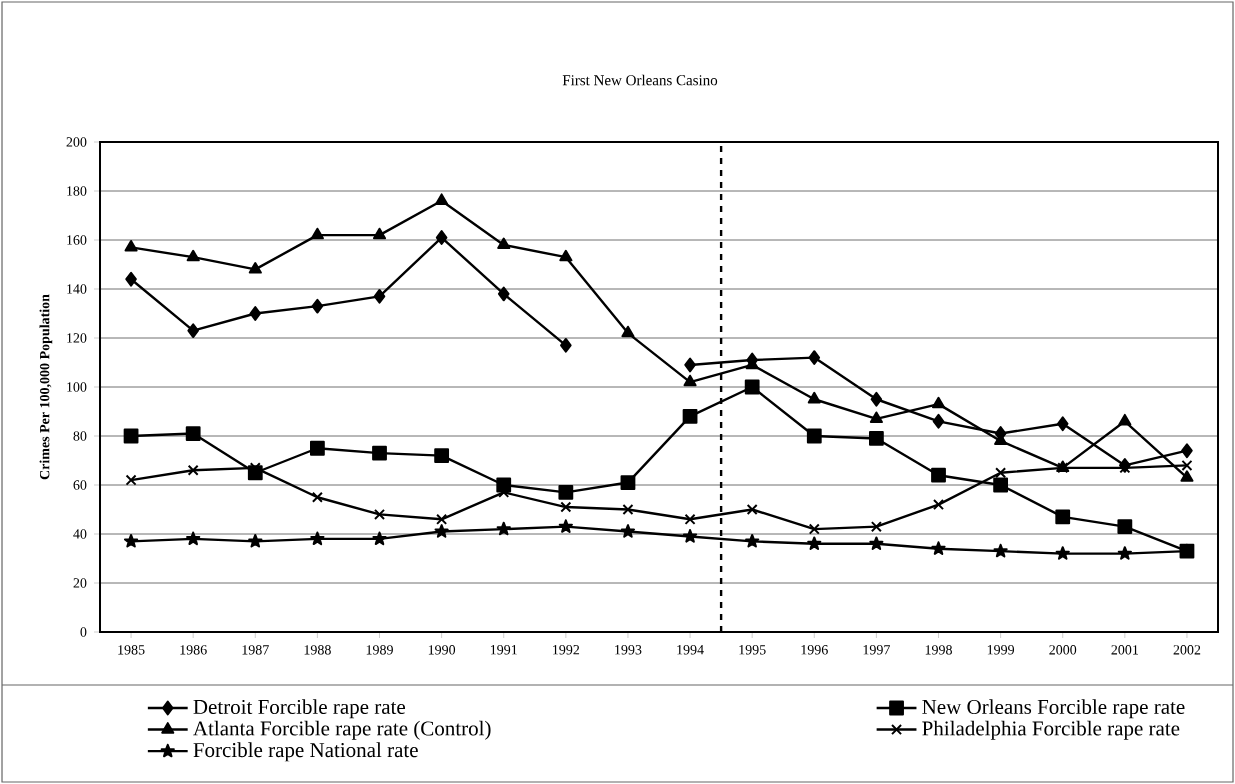 The height and width of the screenshot is (784, 1235). What do you see at coordinates (342, 730) in the screenshot?
I see `legend-label: Atlanta Forcible rape rate (Control)` at bounding box center [342, 730].